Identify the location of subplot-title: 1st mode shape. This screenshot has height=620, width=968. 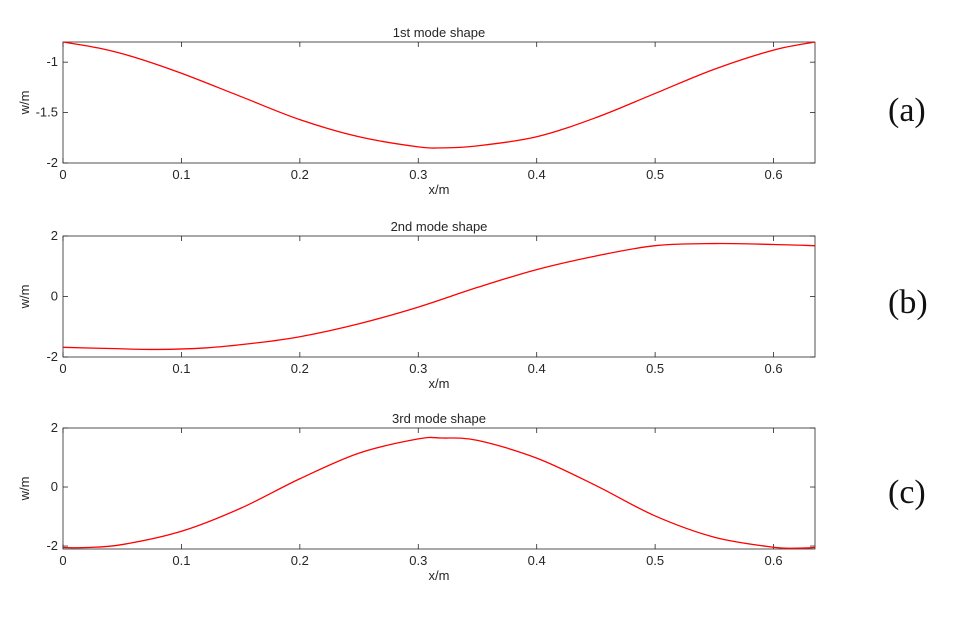
(439, 32).